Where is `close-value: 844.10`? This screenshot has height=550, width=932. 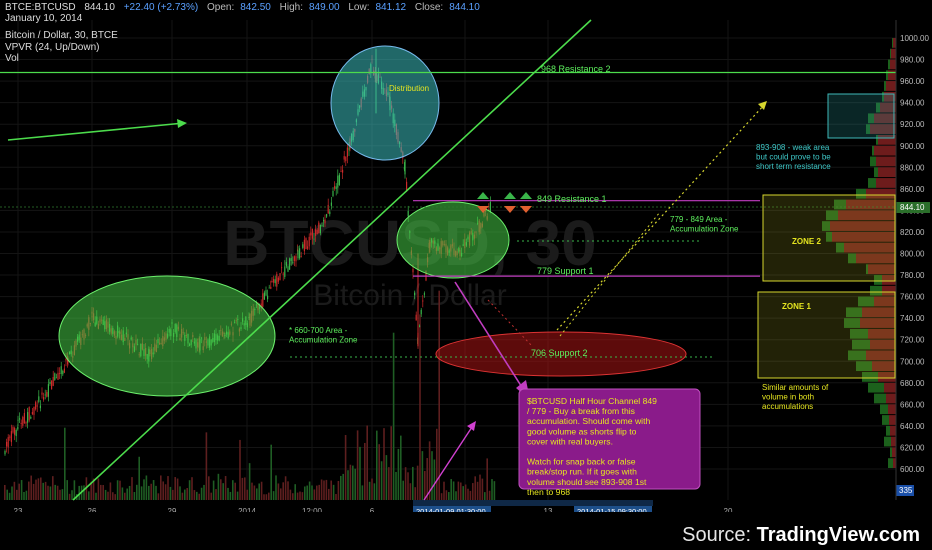
close-value: 844.10 is located at coordinates (464, 7).